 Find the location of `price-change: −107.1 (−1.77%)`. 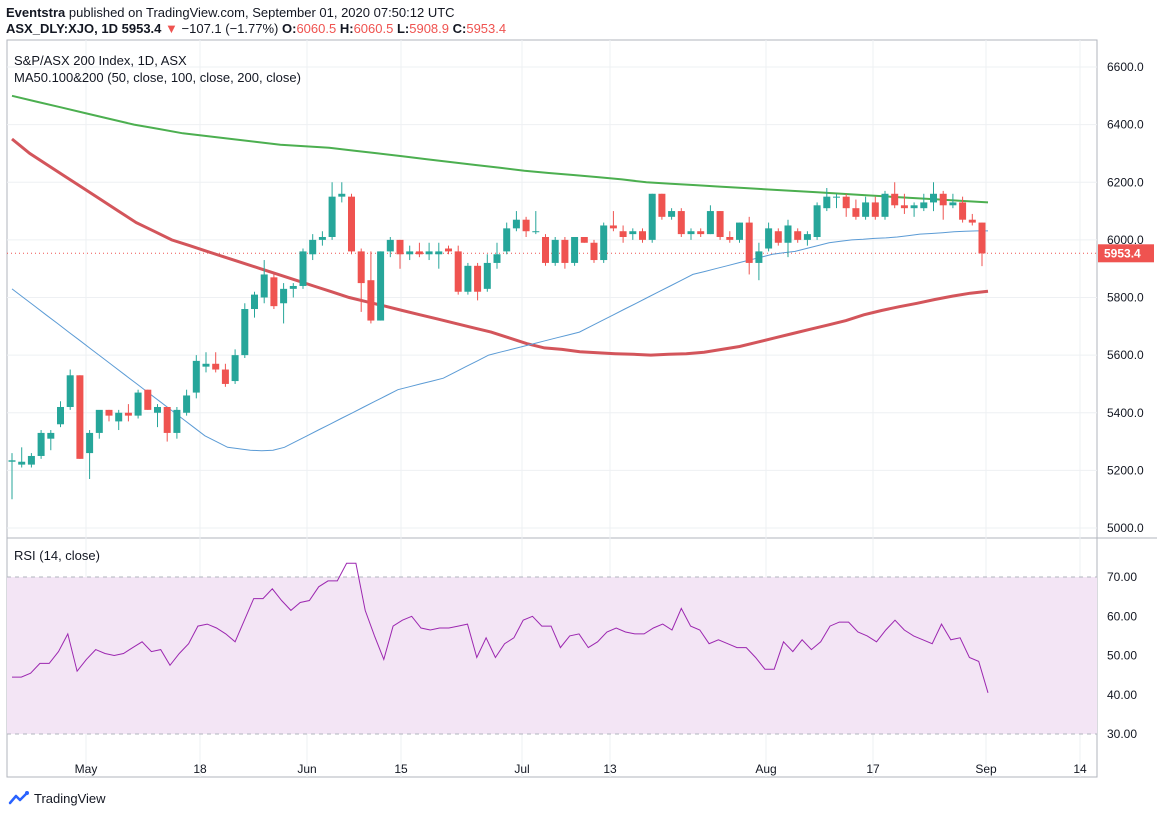

price-change: −107.1 (−1.77%) is located at coordinates (230, 28).